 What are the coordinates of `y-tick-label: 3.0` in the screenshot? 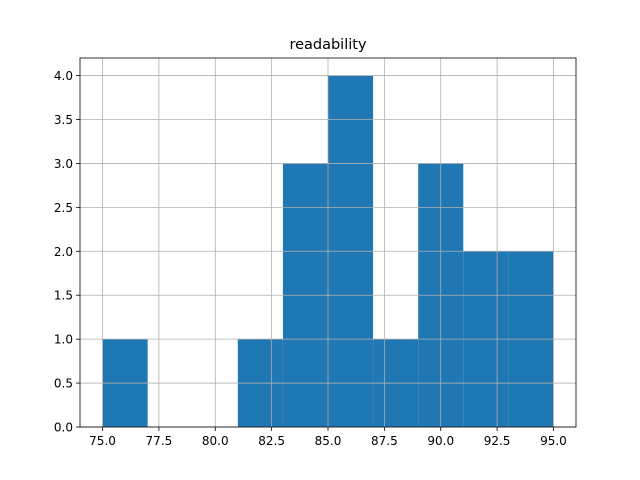 It's located at (63, 164).